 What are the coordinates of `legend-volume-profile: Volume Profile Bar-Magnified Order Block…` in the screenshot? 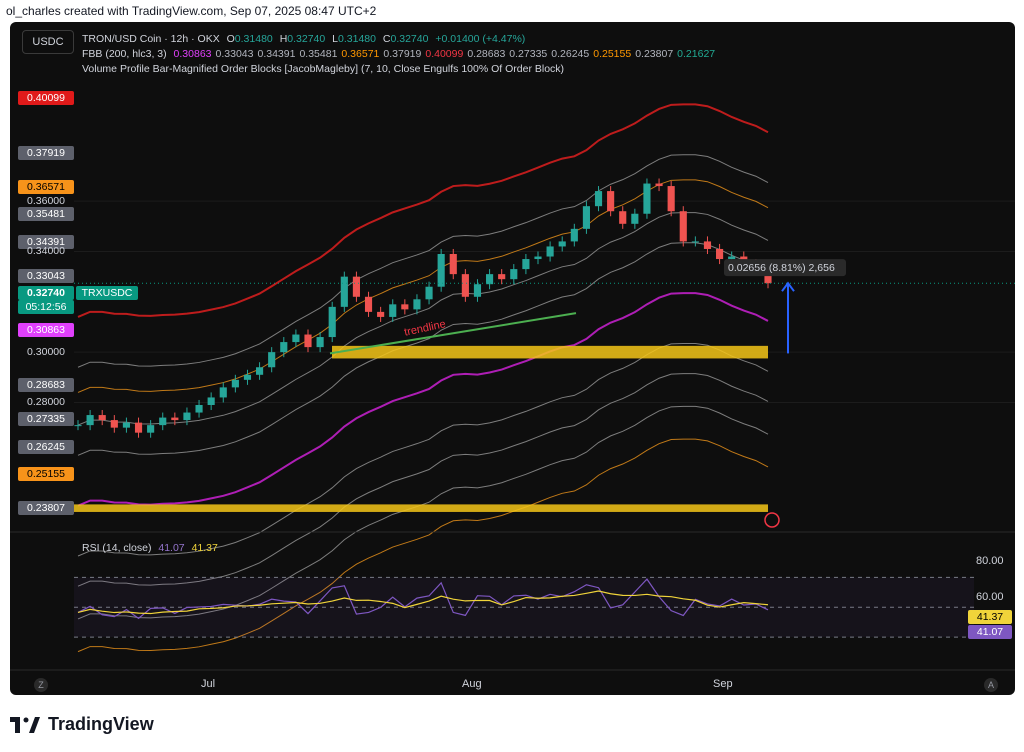 It's located at (323, 69).